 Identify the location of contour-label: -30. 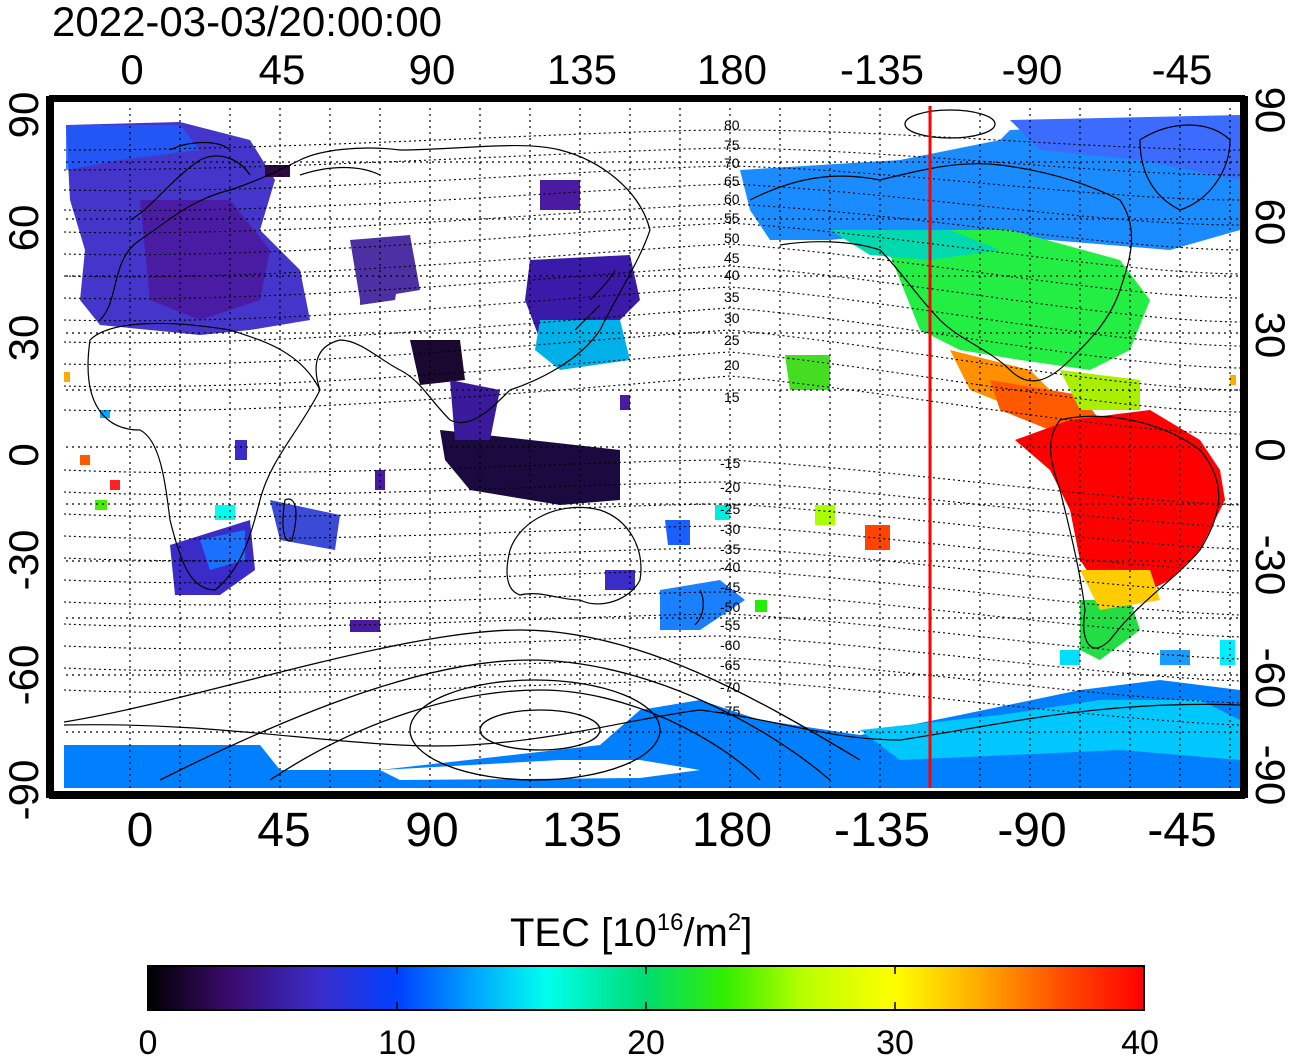
(730, 529).